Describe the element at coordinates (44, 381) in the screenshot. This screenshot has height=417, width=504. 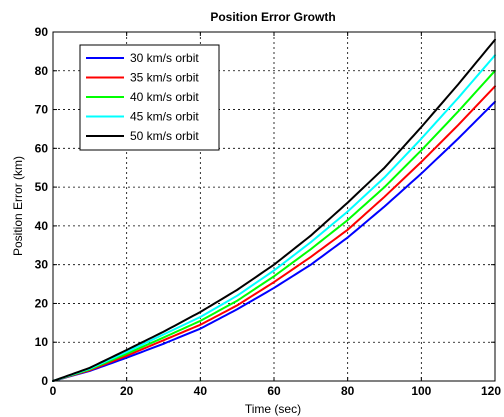
I see `y-tick-label: 0` at that location.